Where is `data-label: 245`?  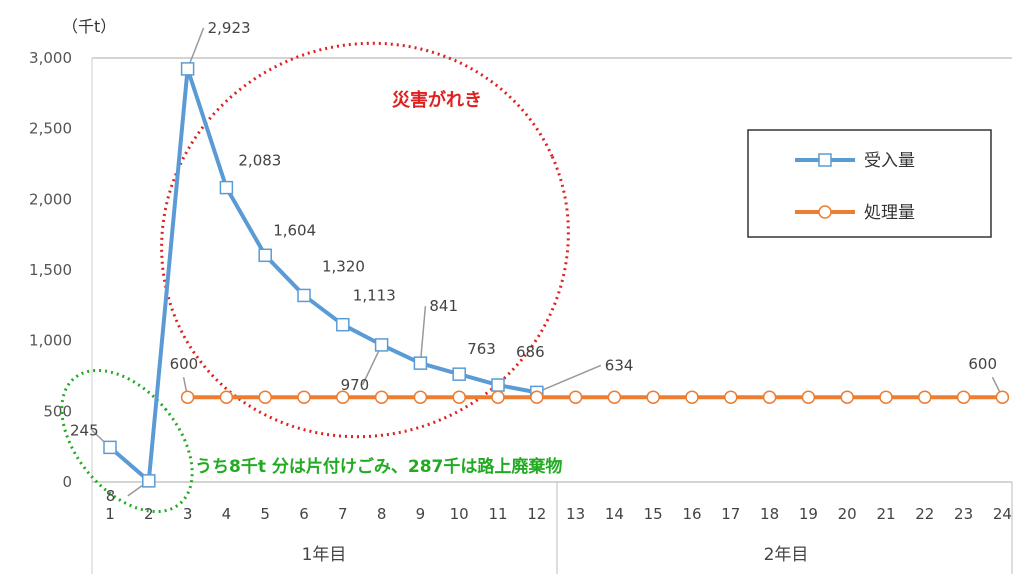
data-label: 245 is located at coordinates (84, 430).